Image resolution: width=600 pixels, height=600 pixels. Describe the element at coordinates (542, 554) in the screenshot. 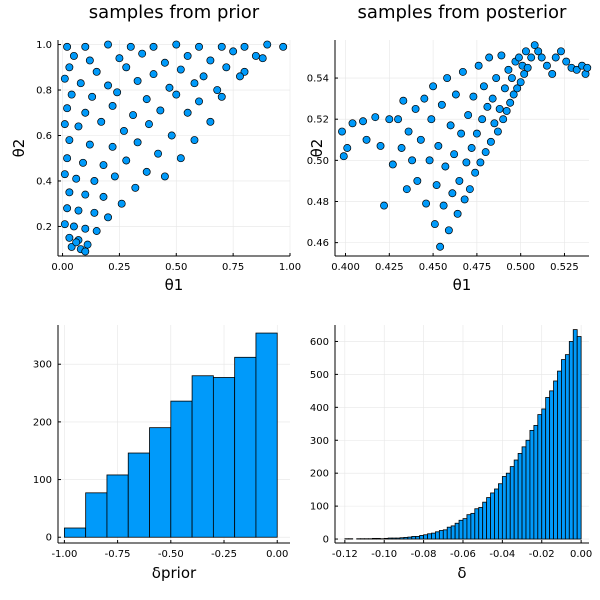

I see `posterior-histogram-x-tick-label: -0.02` at that location.